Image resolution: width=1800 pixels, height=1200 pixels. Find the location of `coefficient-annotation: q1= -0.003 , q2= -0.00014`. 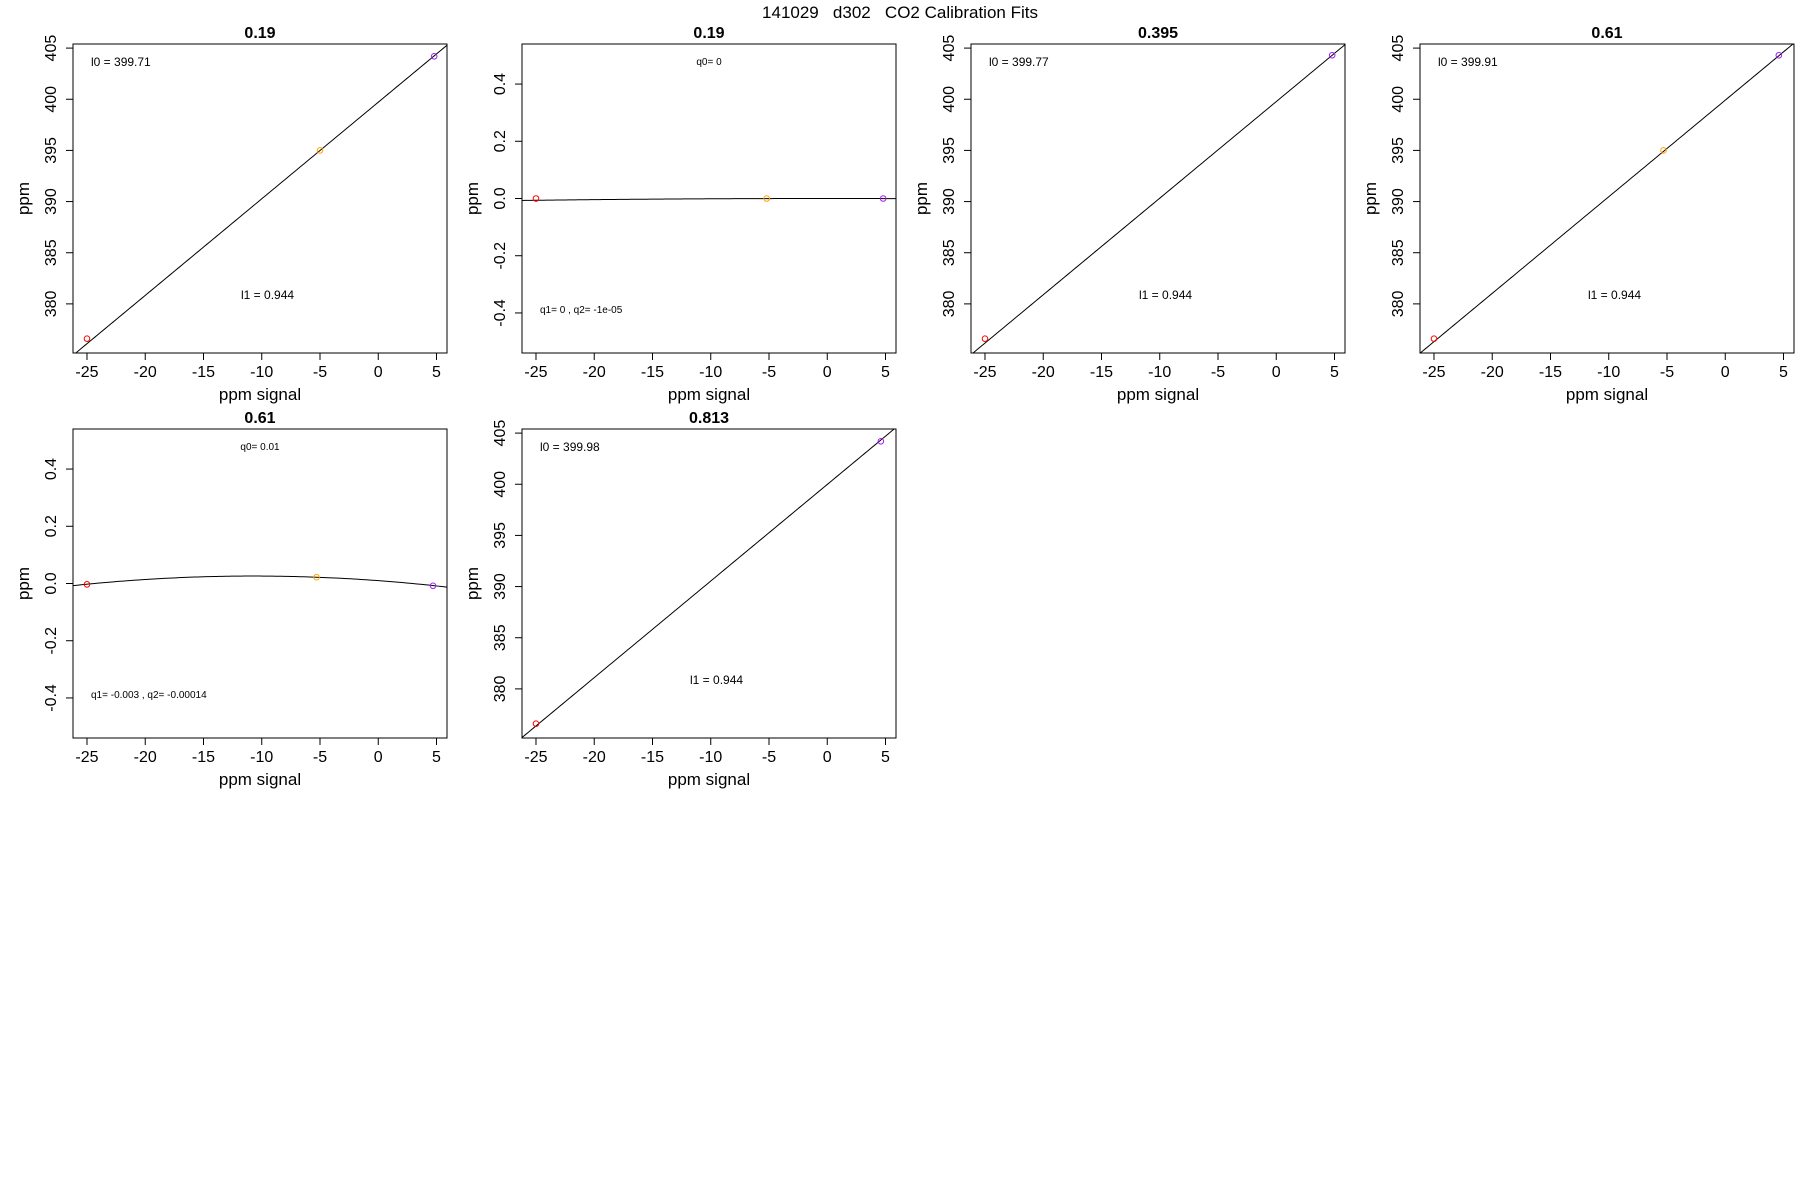

coefficient-annotation: q1= -0.003 , q2= -0.00014 is located at coordinates (149, 695).